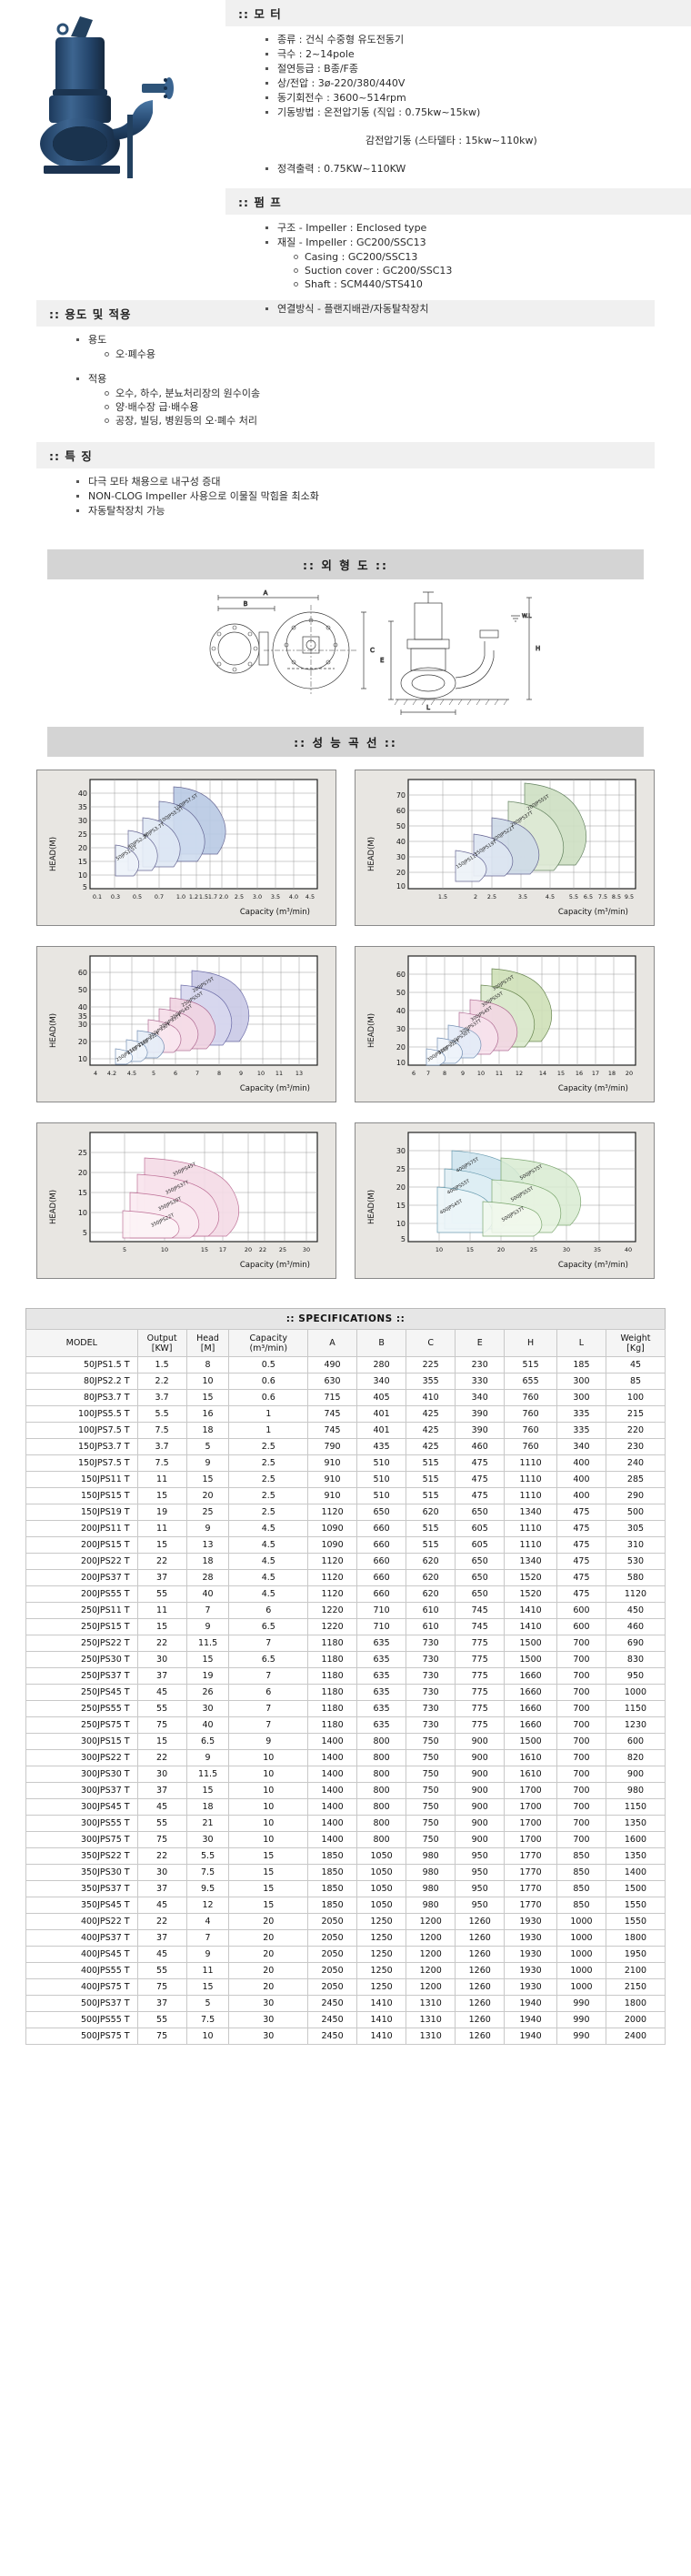 Image resolution: width=691 pixels, height=2576 pixels. I want to click on cell-value: 980, so click(431, 1872).